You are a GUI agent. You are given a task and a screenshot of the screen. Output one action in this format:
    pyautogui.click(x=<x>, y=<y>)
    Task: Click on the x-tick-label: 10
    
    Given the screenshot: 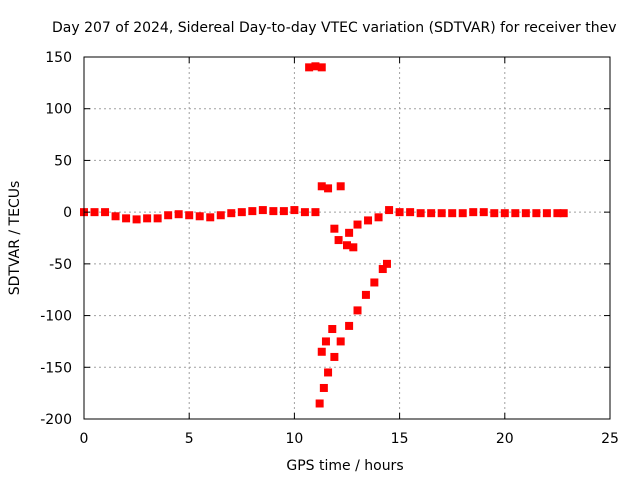 What is the action you would take?
    pyautogui.click(x=294, y=439)
    